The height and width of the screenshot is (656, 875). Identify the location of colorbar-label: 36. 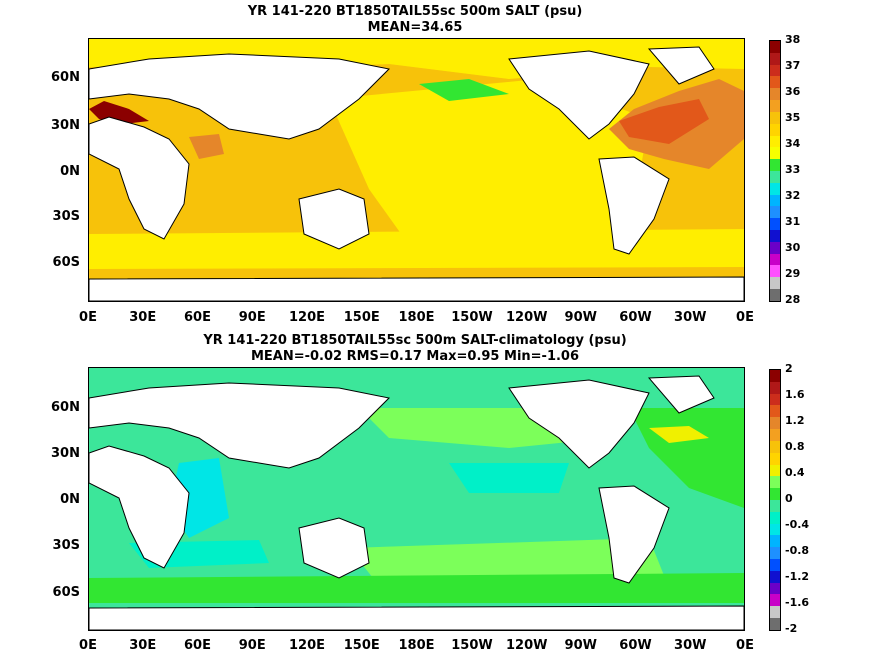
(793, 91).